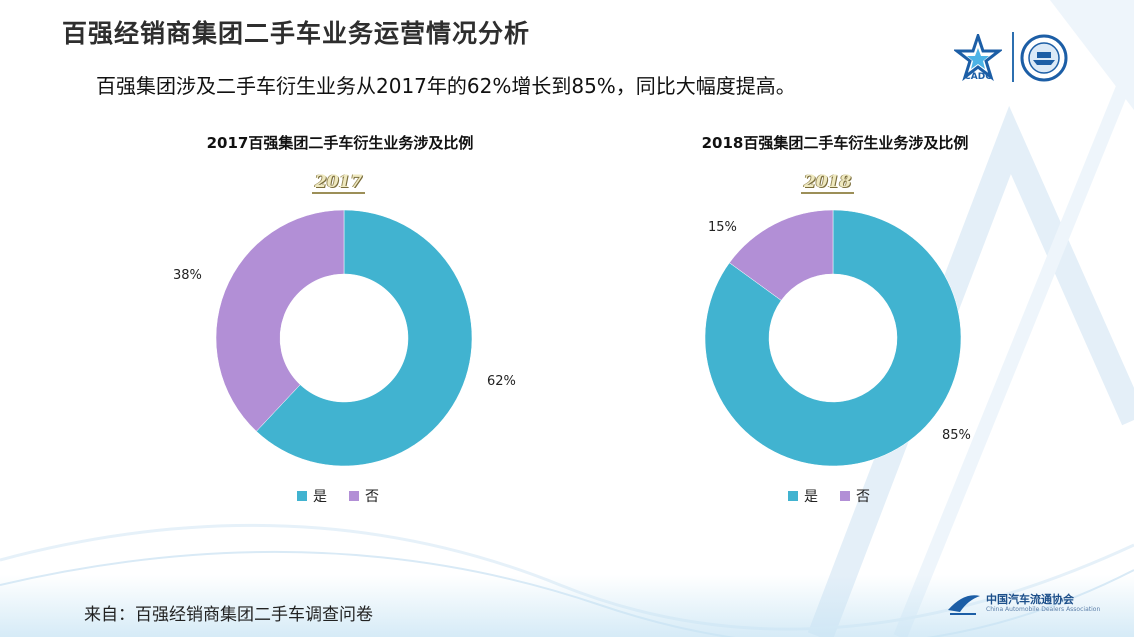 This screenshot has width=1134, height=637. I want to click on legend-2017: 是 否, so click(349, 496).